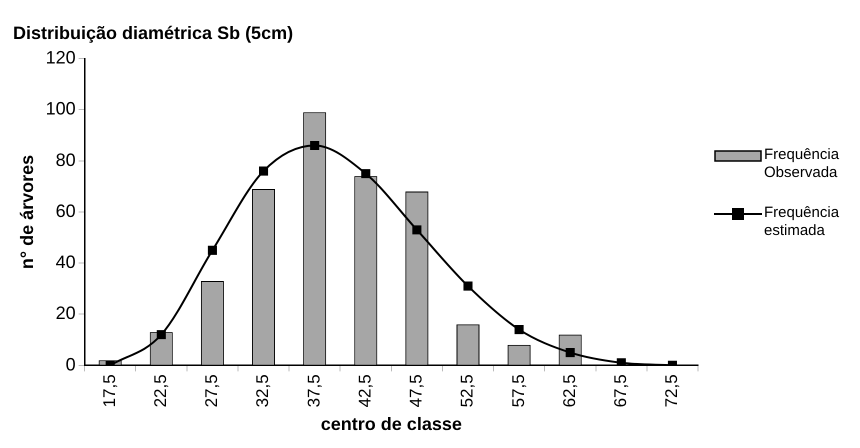 This screenshot has height=448, width=860. What do you see at coordinates (416, 391) in the screenshot?
I see `x-tick-label: 47,5` at bounding box center [416, 391].